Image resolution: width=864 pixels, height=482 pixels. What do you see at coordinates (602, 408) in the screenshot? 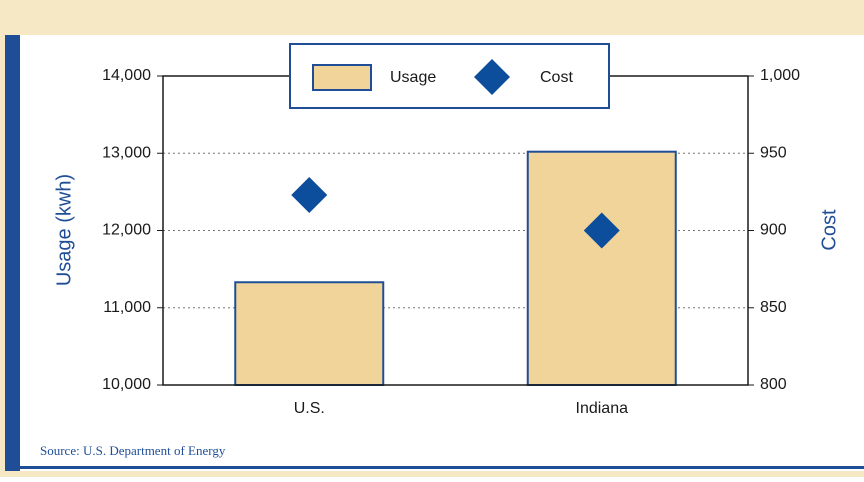
I see `x-tick-label: Indiana` at bounding box center [602, 408].